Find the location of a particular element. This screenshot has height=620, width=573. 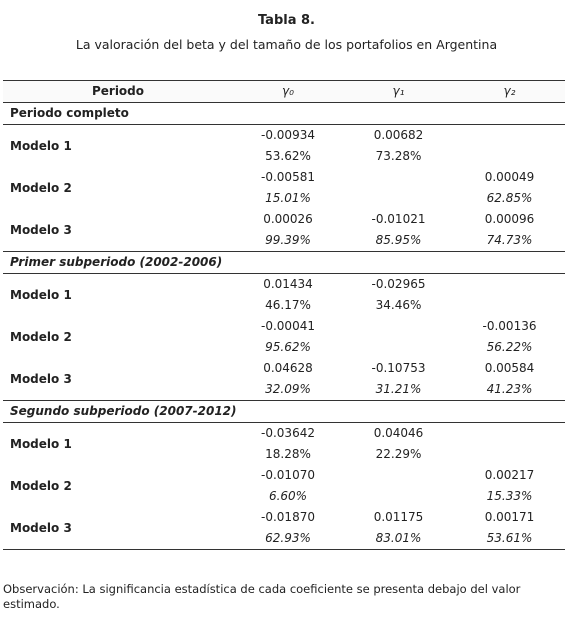

table-title: Tabla 8. is located at coordinates (286, 20).